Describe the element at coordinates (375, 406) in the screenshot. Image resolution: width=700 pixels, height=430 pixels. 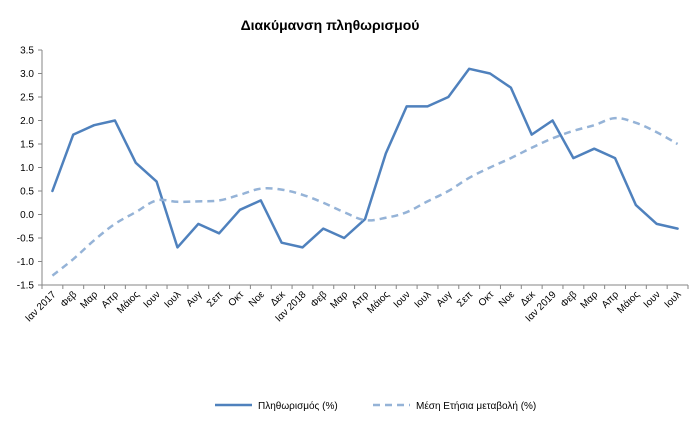
I see `legend: Πληθωρισμός (%) Μέση Ετήσια μεταβολή (%)` at that location.